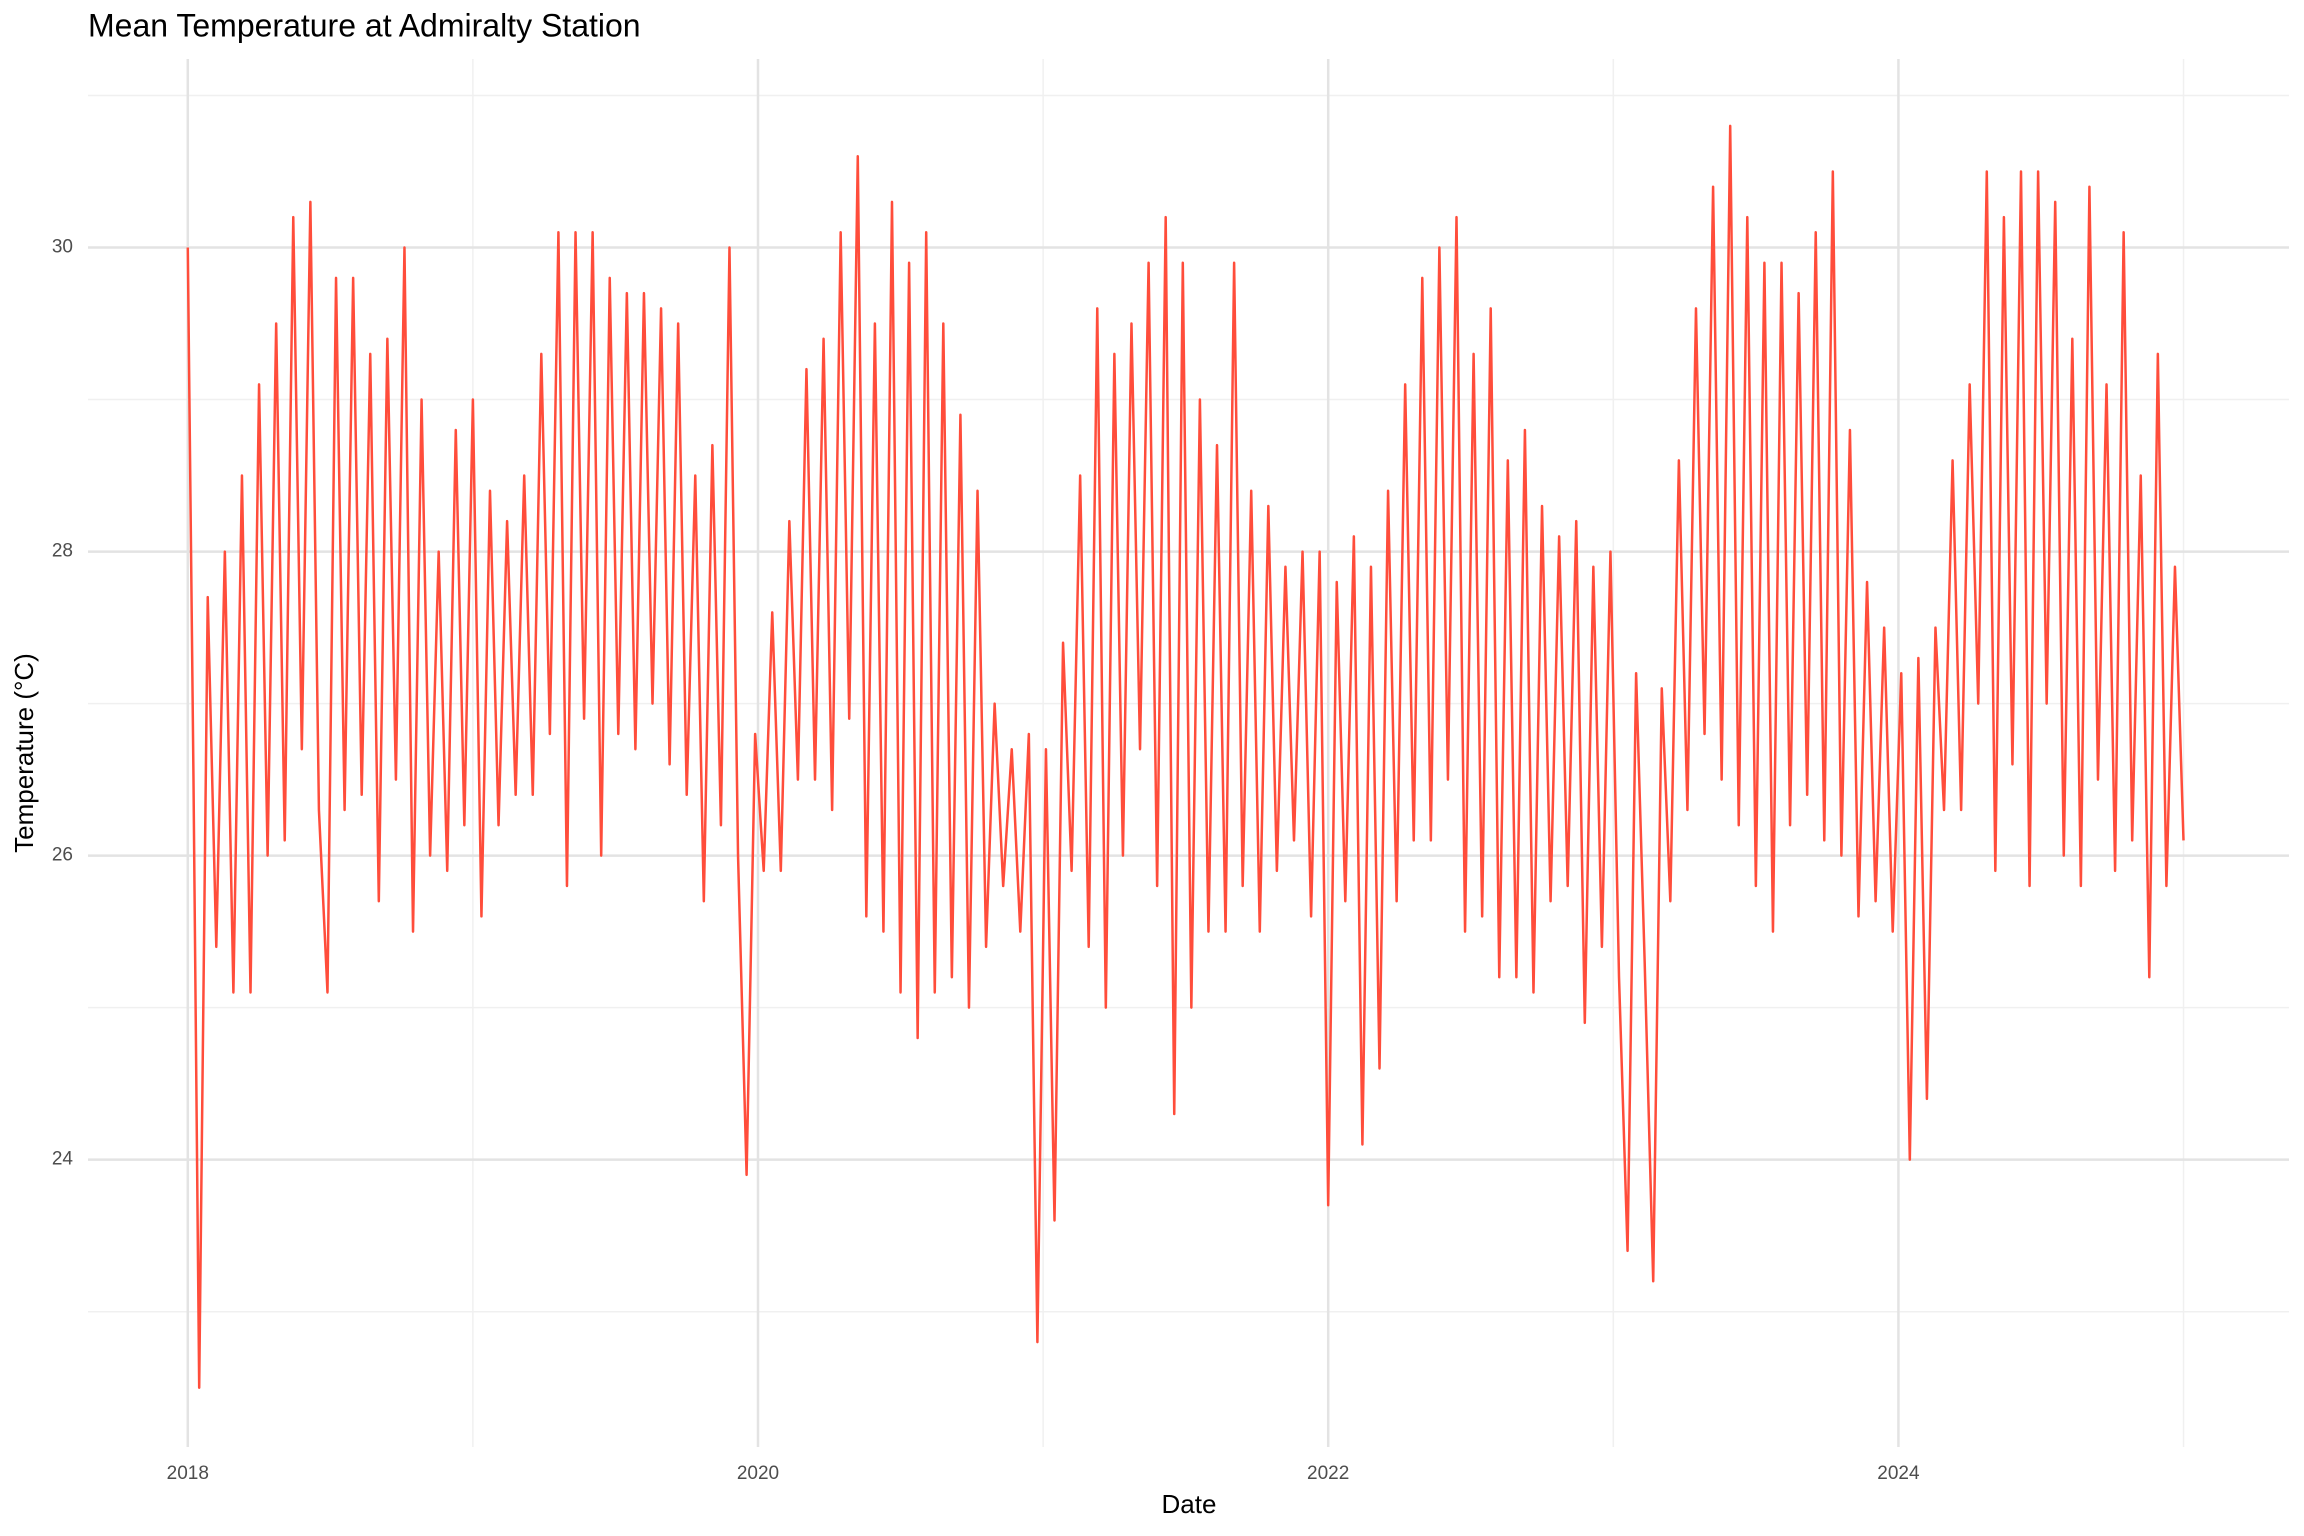 This screenshot has width=2304, height=1536. What do you see at coordinates (24, 753) in the screenshot?
I see `y-axis-title: Temperature (°C)` at bounding box center [24, 753].